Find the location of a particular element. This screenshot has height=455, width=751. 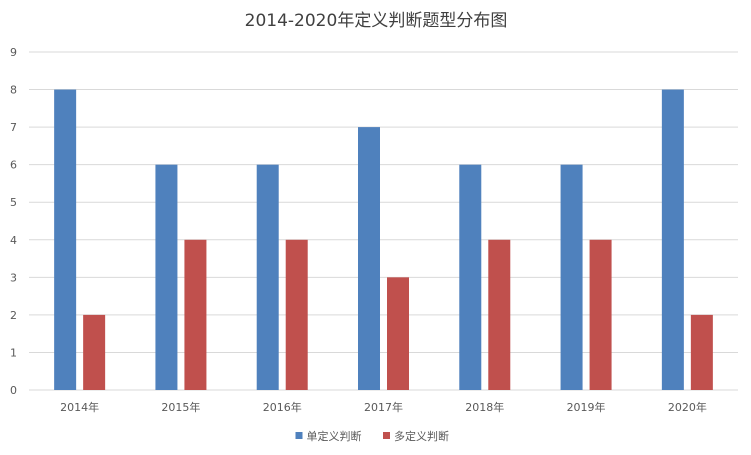

legend-label: 单定义判断 is located at coordinates (334, 436).